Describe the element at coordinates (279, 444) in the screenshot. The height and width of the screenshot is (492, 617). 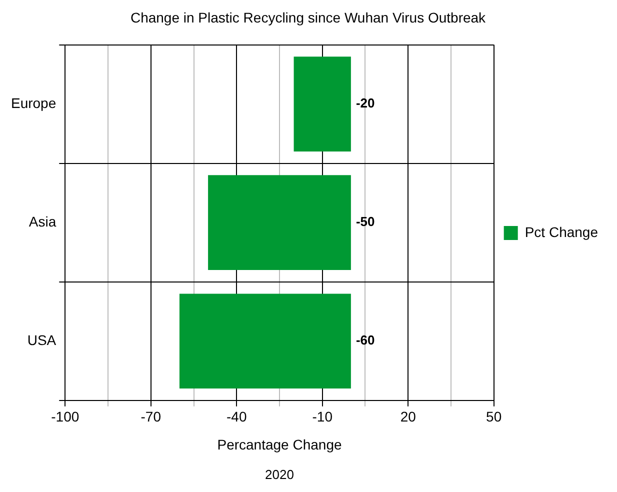
I see `x-axis-title: Percantage Change` at that location.